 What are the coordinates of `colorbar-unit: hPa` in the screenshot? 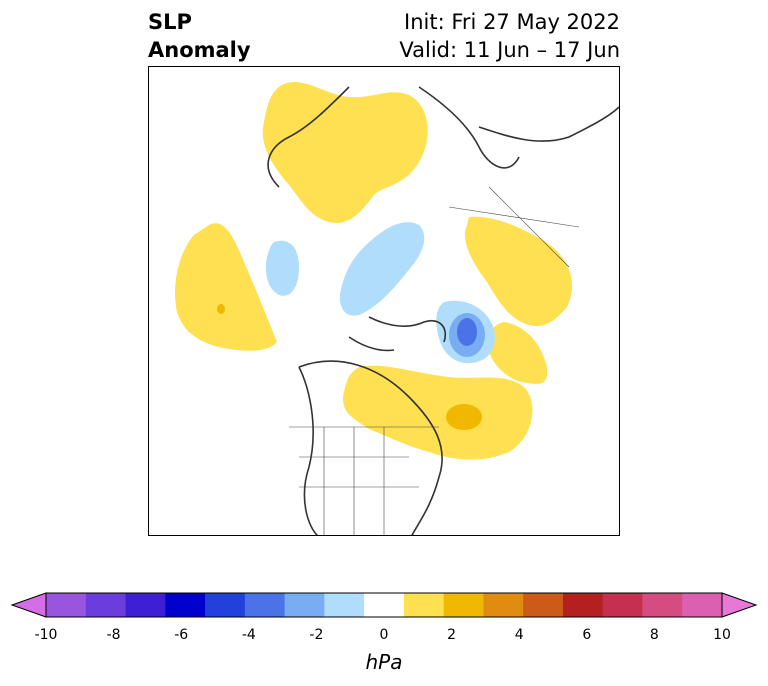 It's located at (384, 662).